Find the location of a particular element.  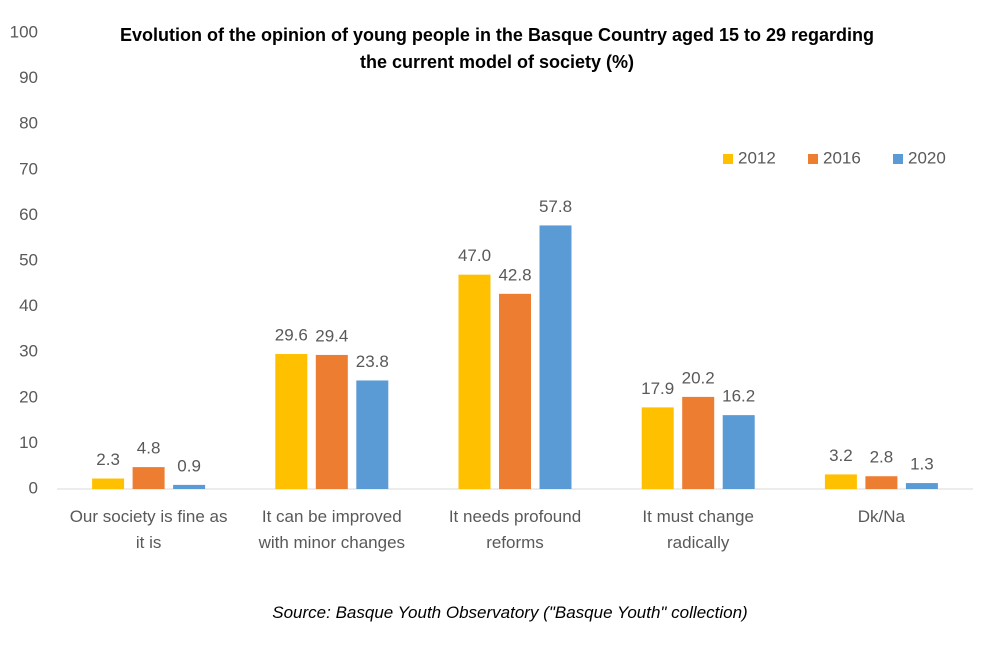

y-tick-label: 30 is located at coordinates (28, 351).